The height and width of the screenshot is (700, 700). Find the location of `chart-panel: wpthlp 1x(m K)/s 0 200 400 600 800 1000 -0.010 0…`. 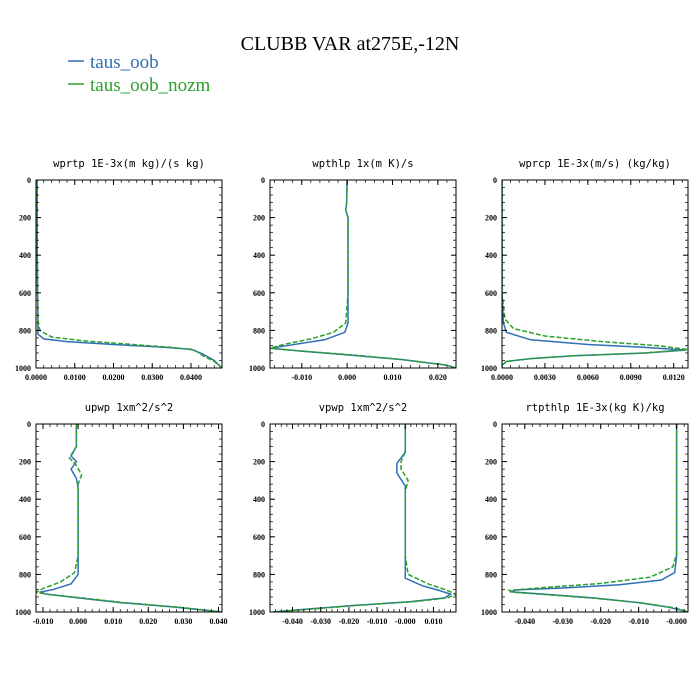

chart-panel: wpthlp 1x(m K)/s 0 200 400 600 800 1000 -0.010 0… is located at coordinates (353, 270).